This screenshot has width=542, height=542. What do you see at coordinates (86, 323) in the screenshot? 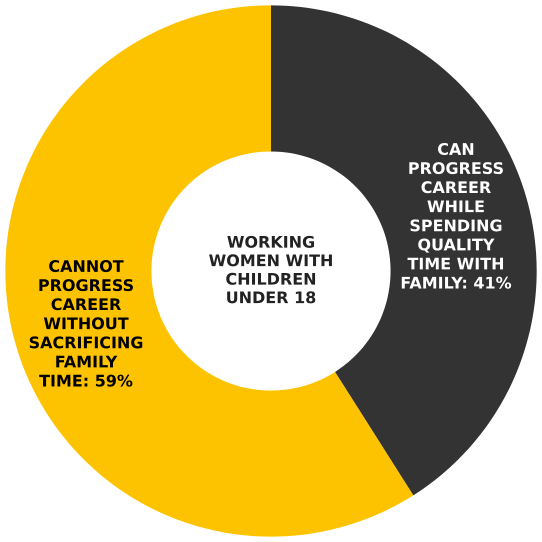
I see `slice-label: CANNOT PROGRESS CAREER WITHOUT SACRIFICING FAMILY TIME: 59%` at bounding box center [86, 323].